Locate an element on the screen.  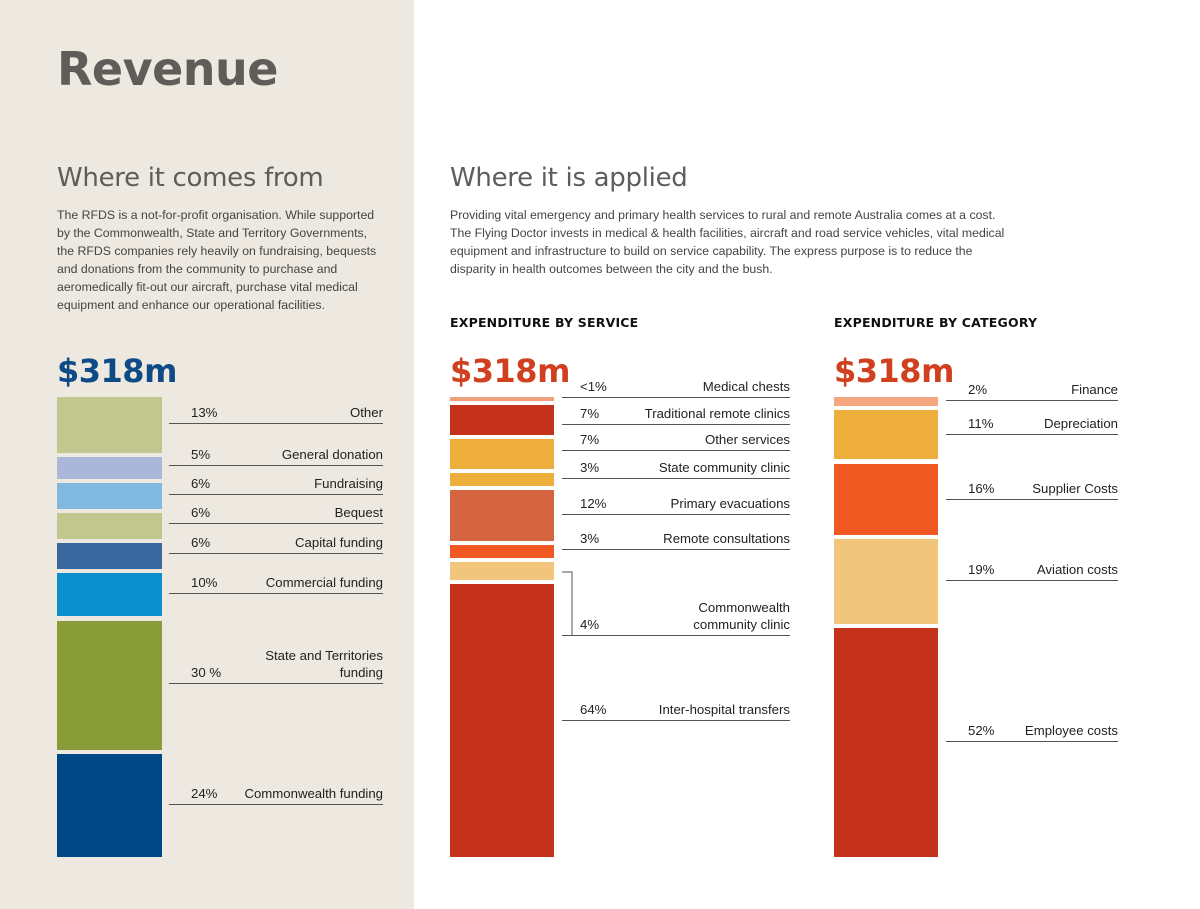
segment-percent: 11% is located at coordinates (981, 423).